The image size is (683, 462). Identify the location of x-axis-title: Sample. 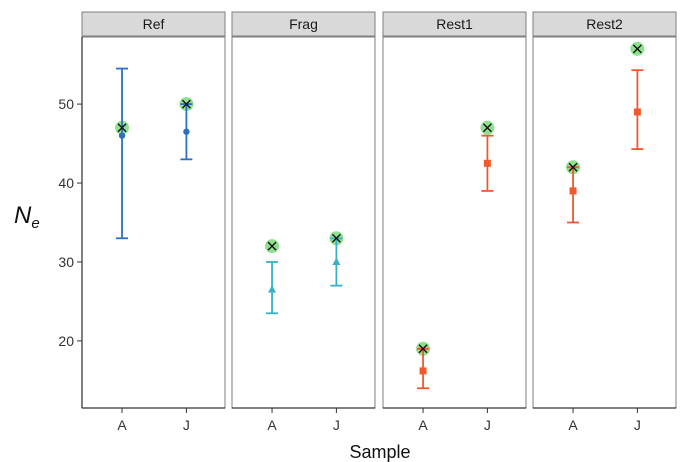
(379, 452).